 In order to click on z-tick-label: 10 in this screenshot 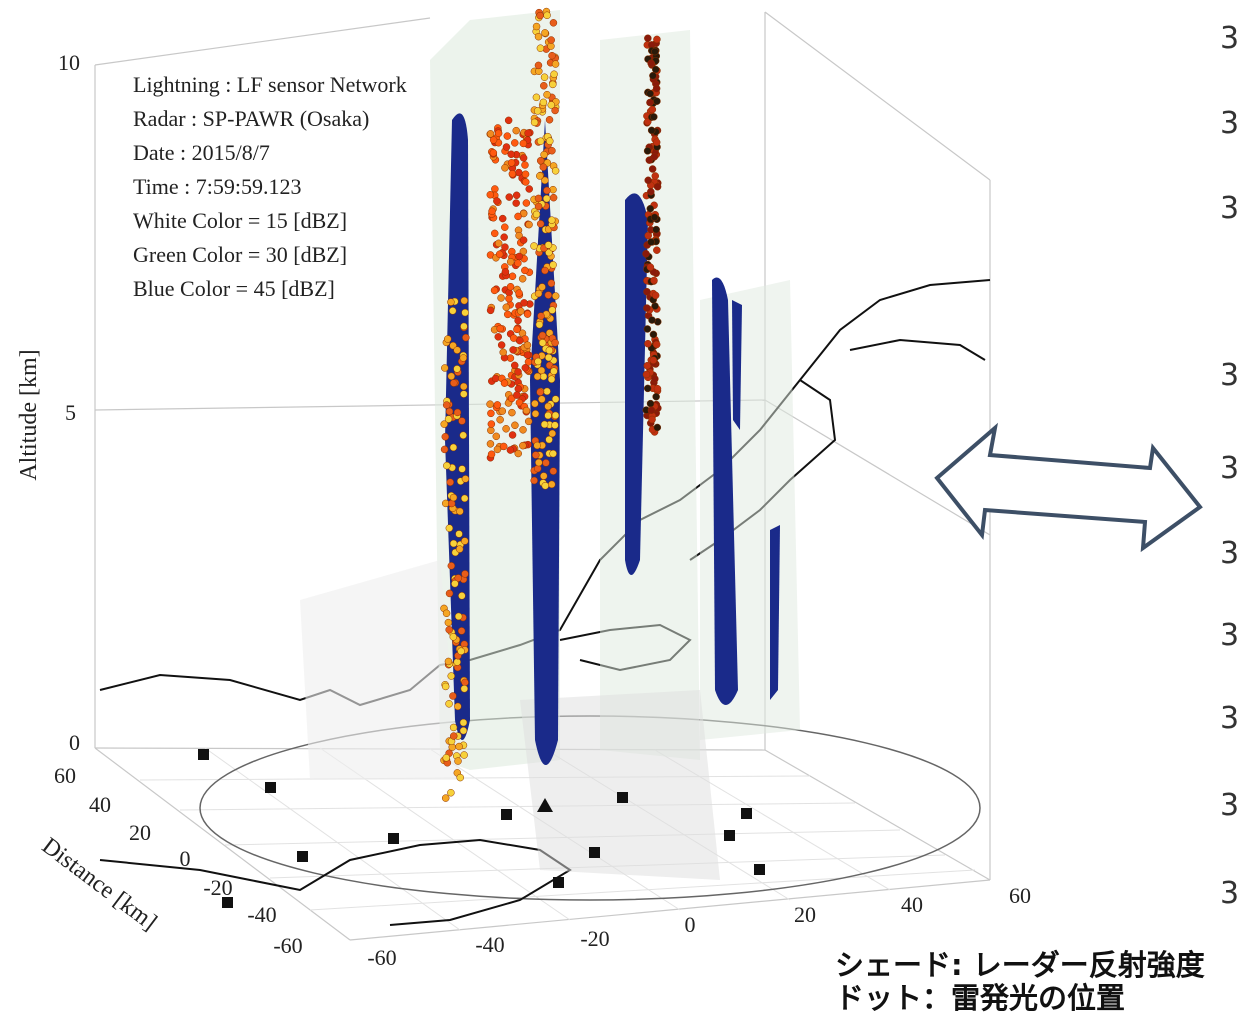, I will do `click(69, 62)`.